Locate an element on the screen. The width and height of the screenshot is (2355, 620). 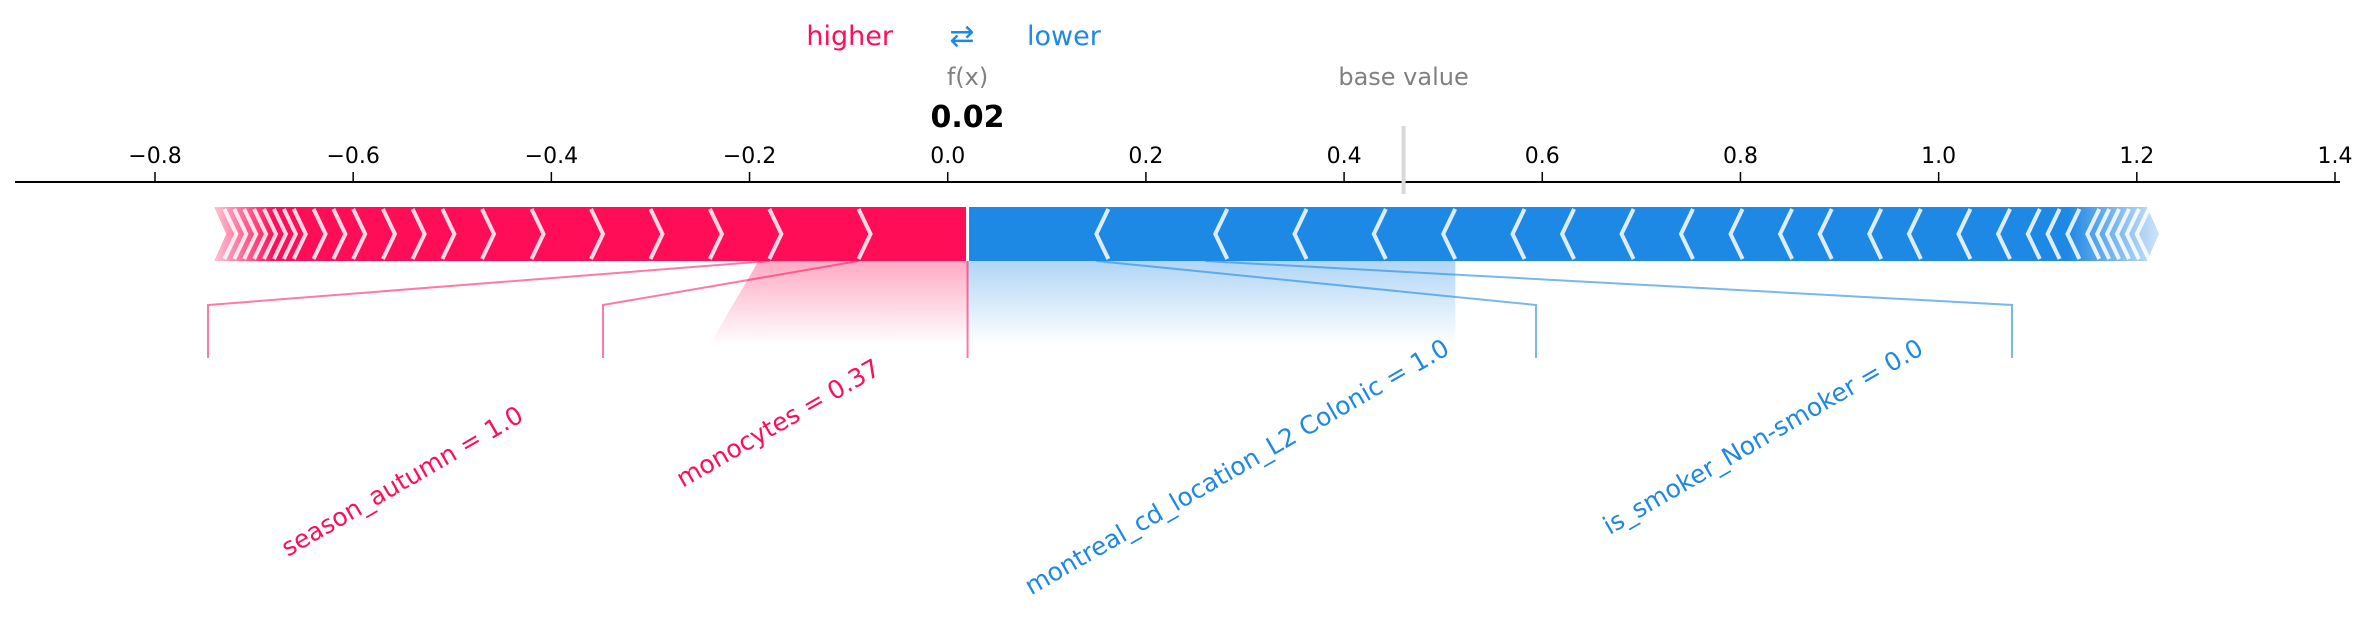
feature-connectors is located at coordinates (1110, 309).